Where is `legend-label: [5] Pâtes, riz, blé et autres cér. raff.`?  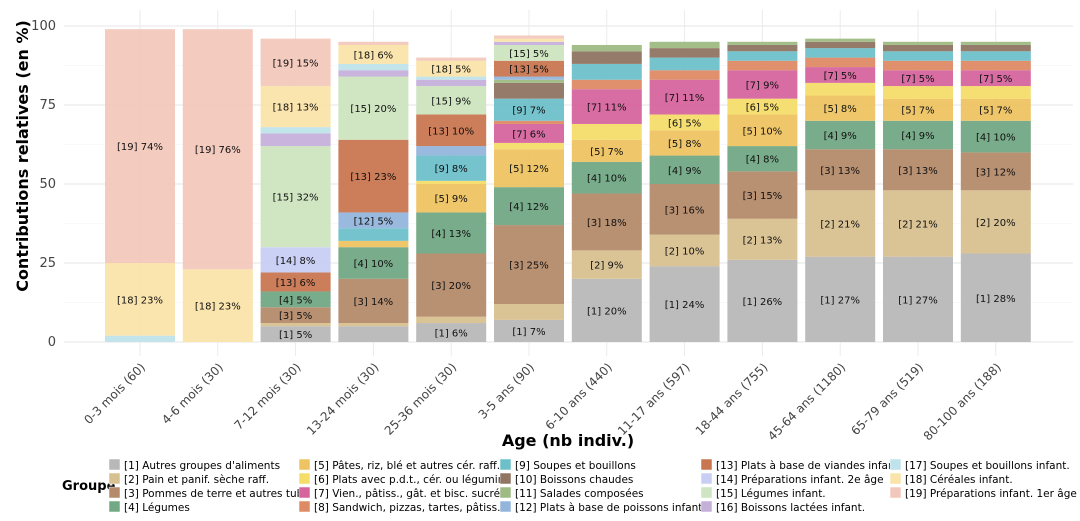 legend-label: [5] Pâtes, riz, blé et autres cér. raff. is located at coordinates (407, 466).